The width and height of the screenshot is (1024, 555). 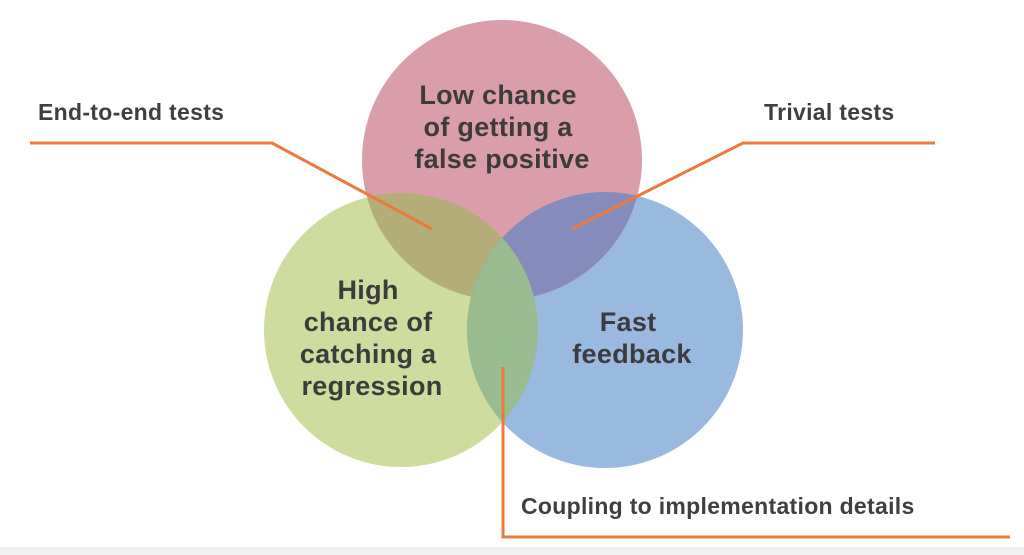 I want to click on overlap-top-left, so click(x=450, y=246).